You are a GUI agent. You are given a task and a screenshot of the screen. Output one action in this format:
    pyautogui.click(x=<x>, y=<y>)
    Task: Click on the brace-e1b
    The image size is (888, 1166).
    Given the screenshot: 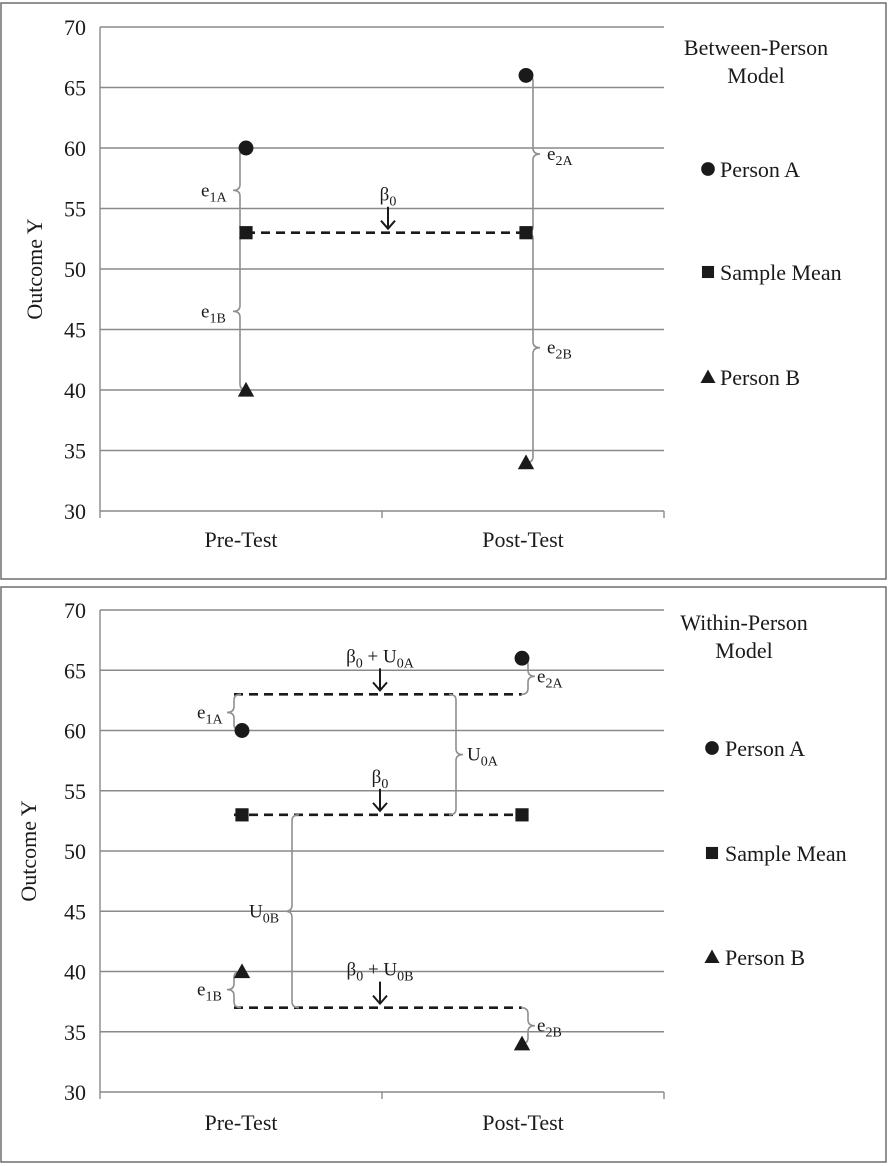 What is the action you would take?
    pyautogui.click(x=234, y=989)
    